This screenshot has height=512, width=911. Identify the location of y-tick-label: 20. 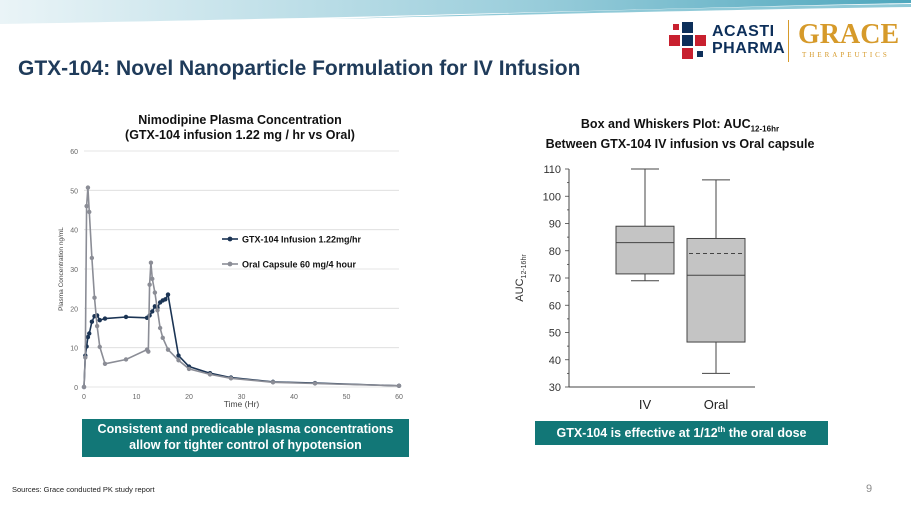
(74, 309).